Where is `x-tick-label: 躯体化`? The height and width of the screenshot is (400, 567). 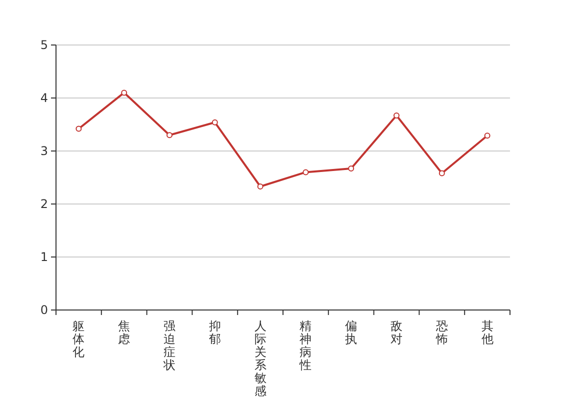 x-tick-label: 躯体化 is located at coordinates (78, 339).